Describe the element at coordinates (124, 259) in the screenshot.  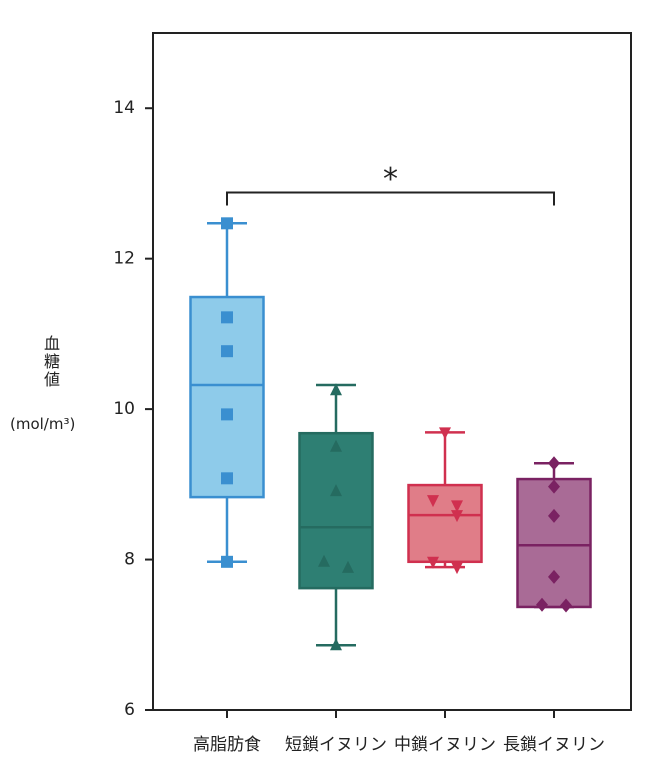
I see `y-tick-label: 12` at that location.